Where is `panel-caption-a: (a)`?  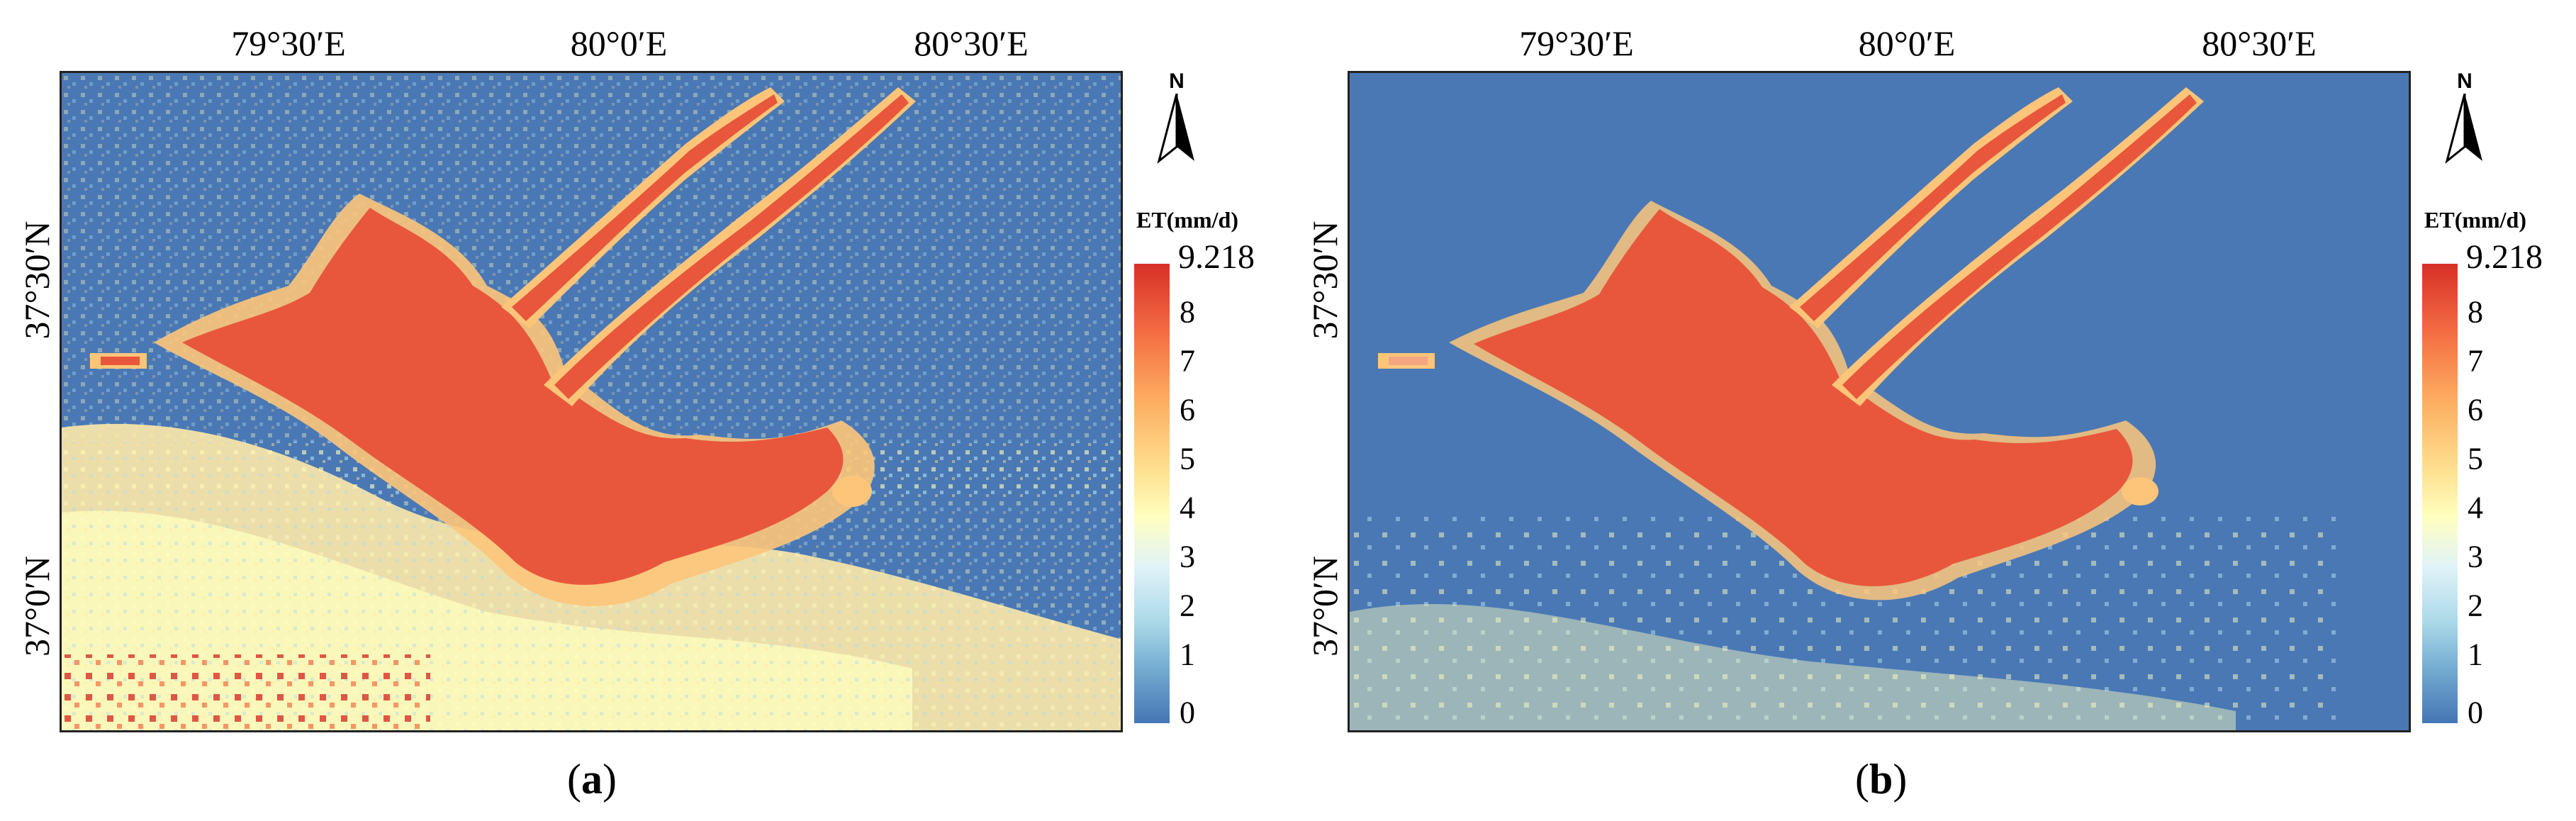 panel-caption-a: (a) is located at coordinates (592, 780).